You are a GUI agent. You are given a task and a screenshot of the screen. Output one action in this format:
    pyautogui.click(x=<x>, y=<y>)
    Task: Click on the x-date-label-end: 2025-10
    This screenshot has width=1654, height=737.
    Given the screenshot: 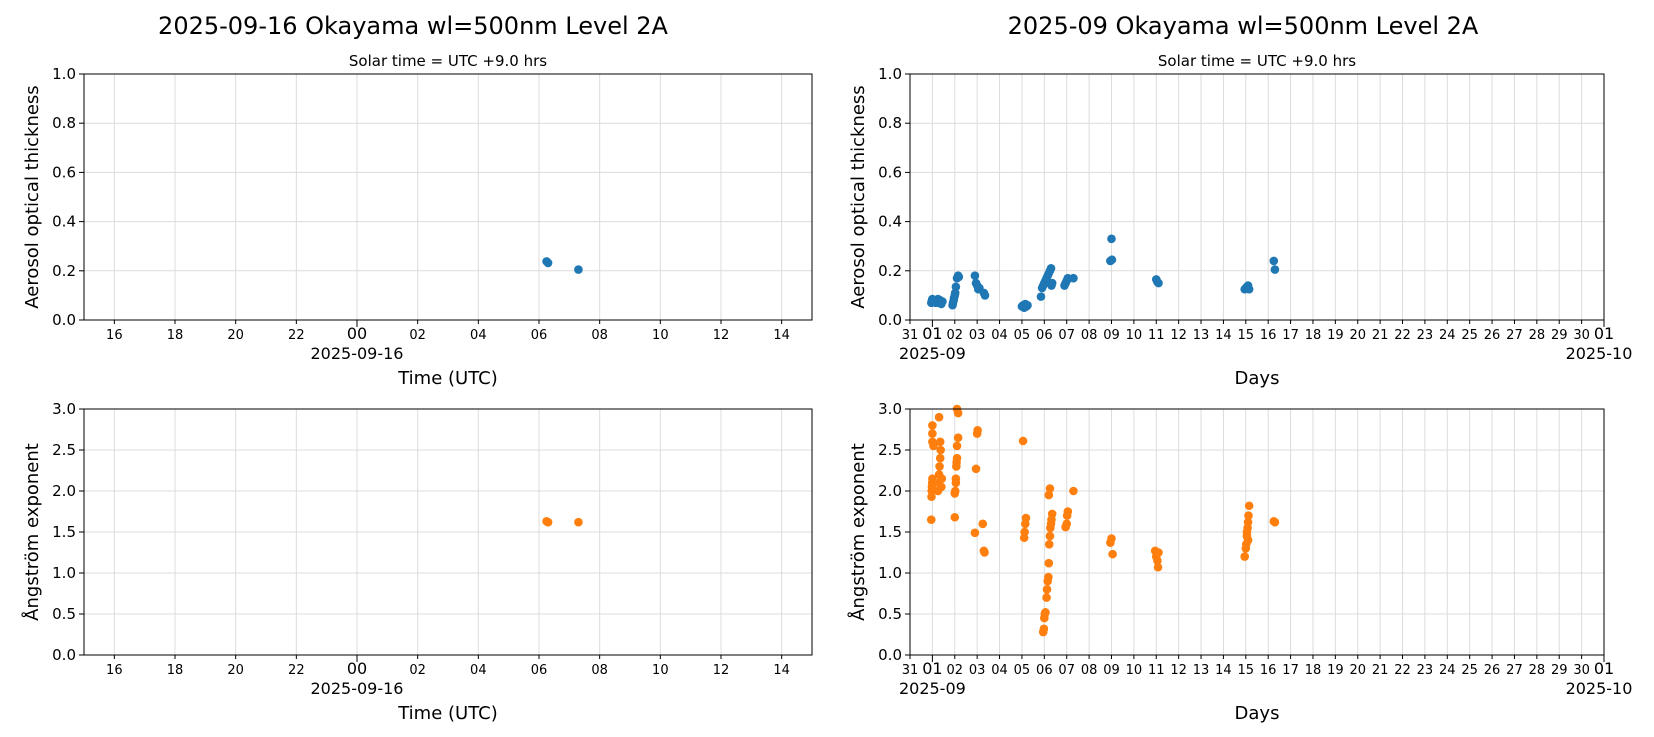 What is the action you would take?
    pyautogui.click(x=1599, y=688)
    